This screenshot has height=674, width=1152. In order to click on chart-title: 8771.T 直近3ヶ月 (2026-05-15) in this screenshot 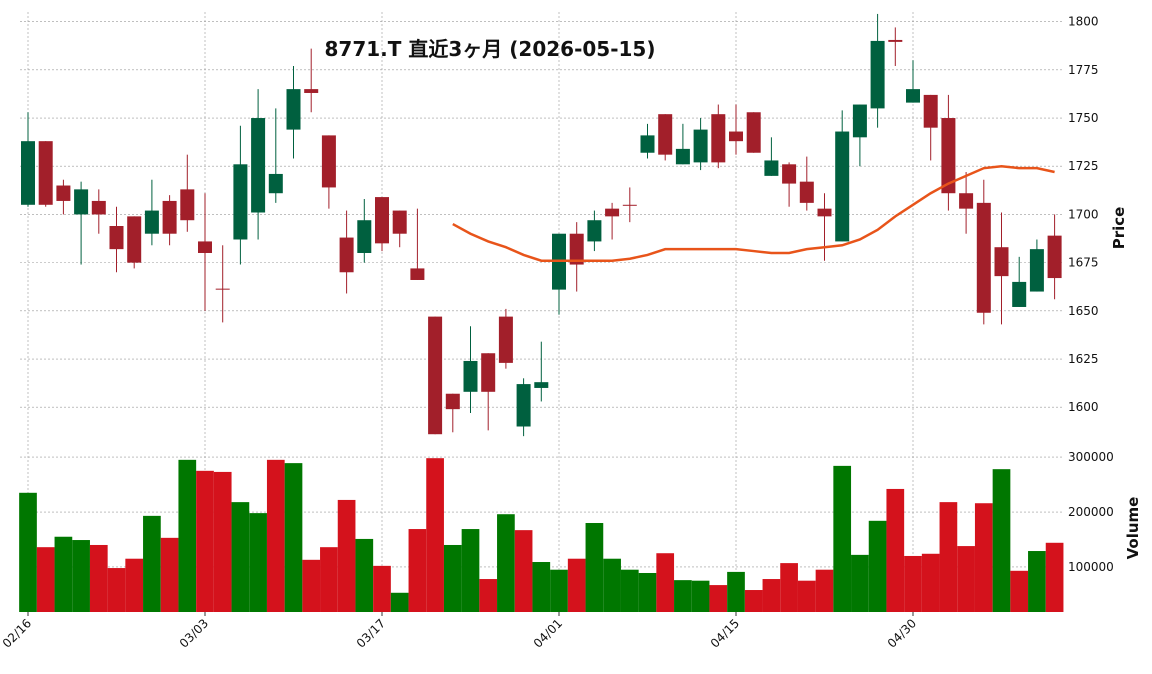, I will do `click(490, 49)`.